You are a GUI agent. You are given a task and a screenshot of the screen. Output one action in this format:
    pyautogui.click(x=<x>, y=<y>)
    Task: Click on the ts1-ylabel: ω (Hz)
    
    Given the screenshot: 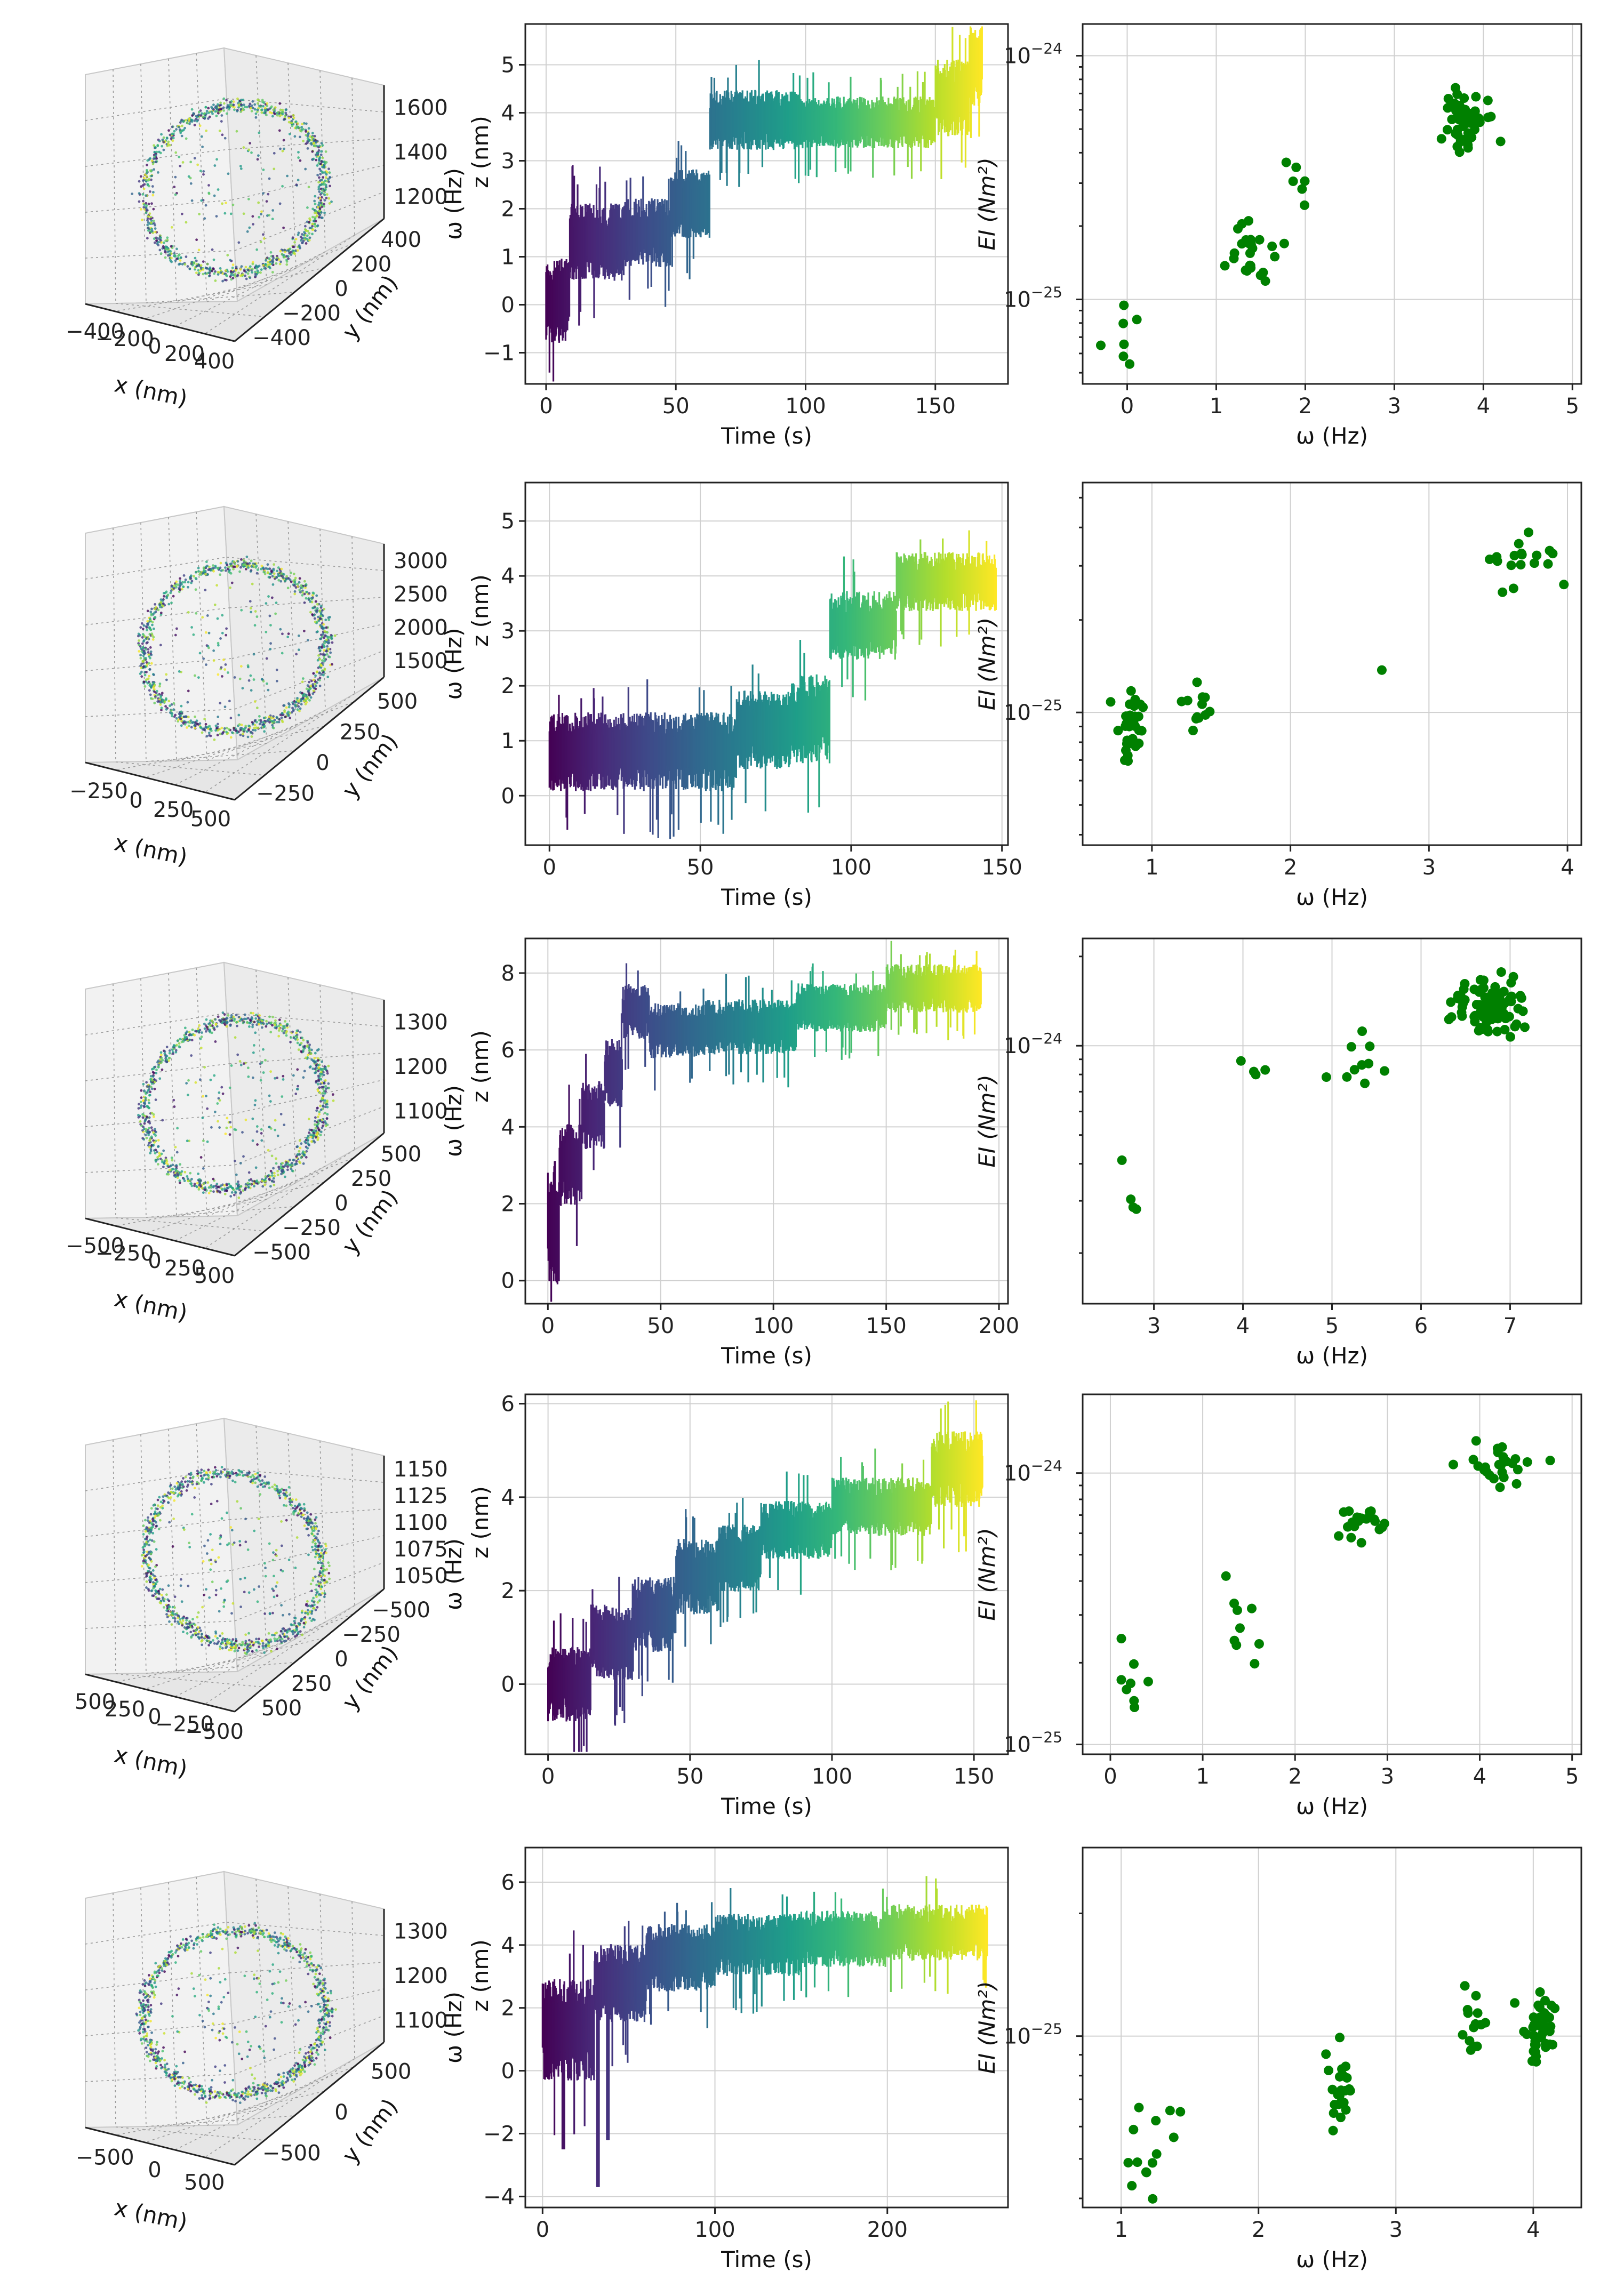 What is the action you would take?
    pyautogui.click(x=454, y=664)
    